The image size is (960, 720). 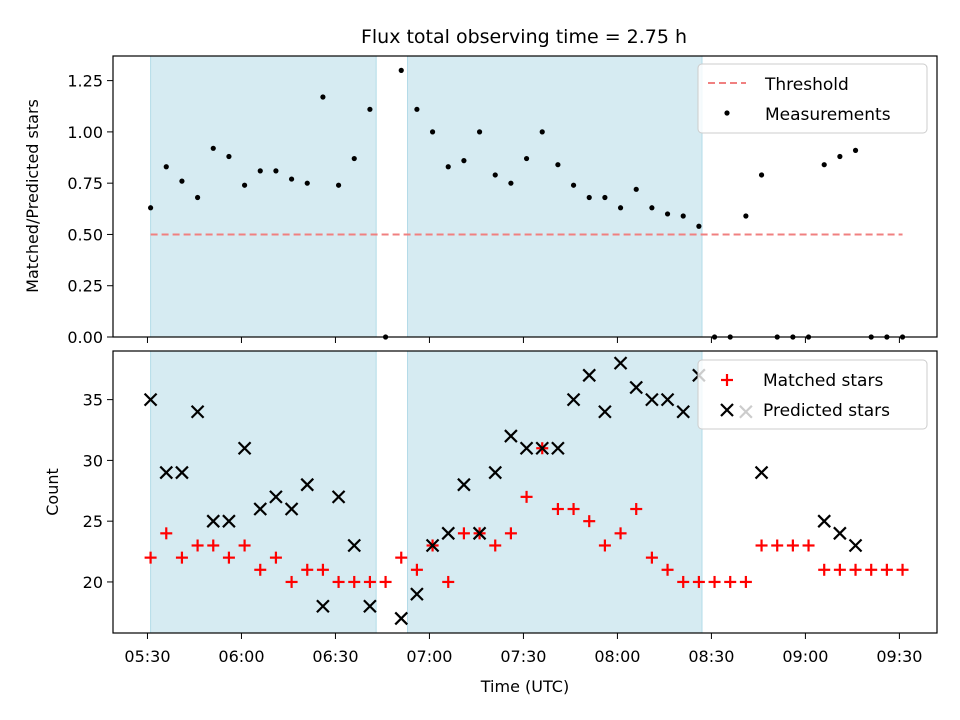 I want to click on x-axis-label: Time (UTC), so click(x=524, y=686).